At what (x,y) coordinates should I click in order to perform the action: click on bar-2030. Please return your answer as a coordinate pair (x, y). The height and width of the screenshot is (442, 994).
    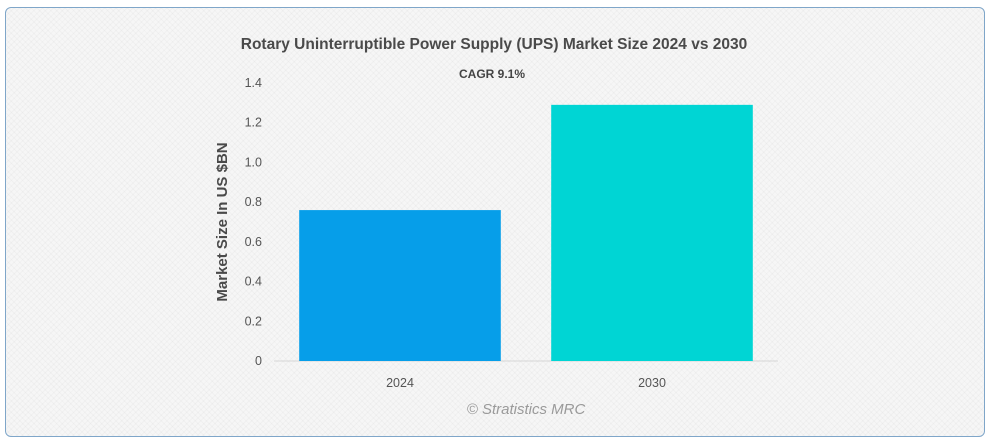
    Looking at the image, I should click on (652, 232).